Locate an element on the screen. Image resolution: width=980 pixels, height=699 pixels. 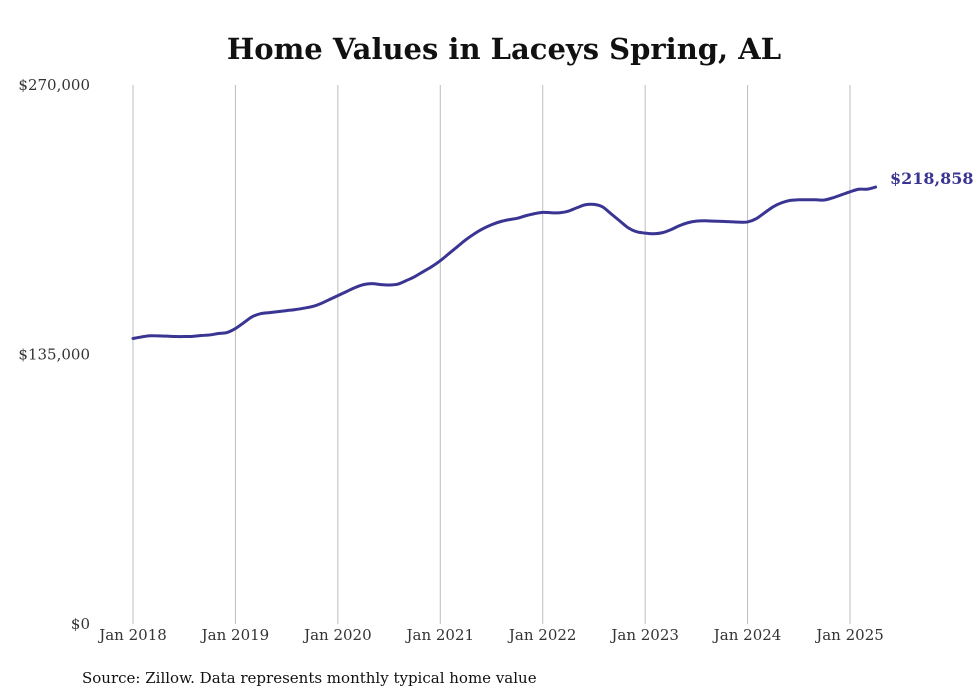
y-axis-tick-labels: $0 $135,000 $270,000 is located at coordinates (54, 354).